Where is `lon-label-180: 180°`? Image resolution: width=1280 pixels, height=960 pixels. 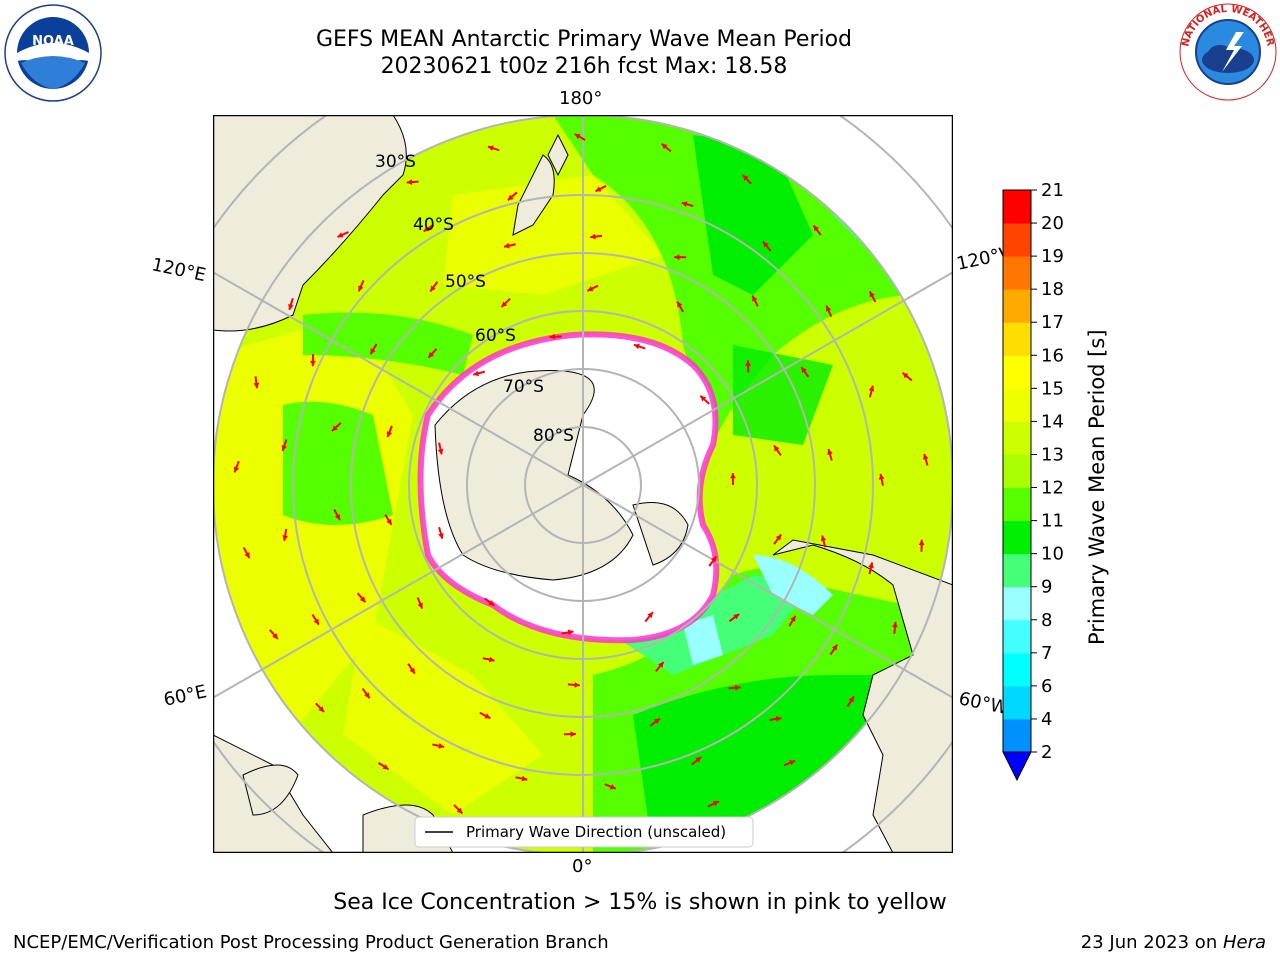 lon-label-180: 180° is located at coordinates (581, 98).